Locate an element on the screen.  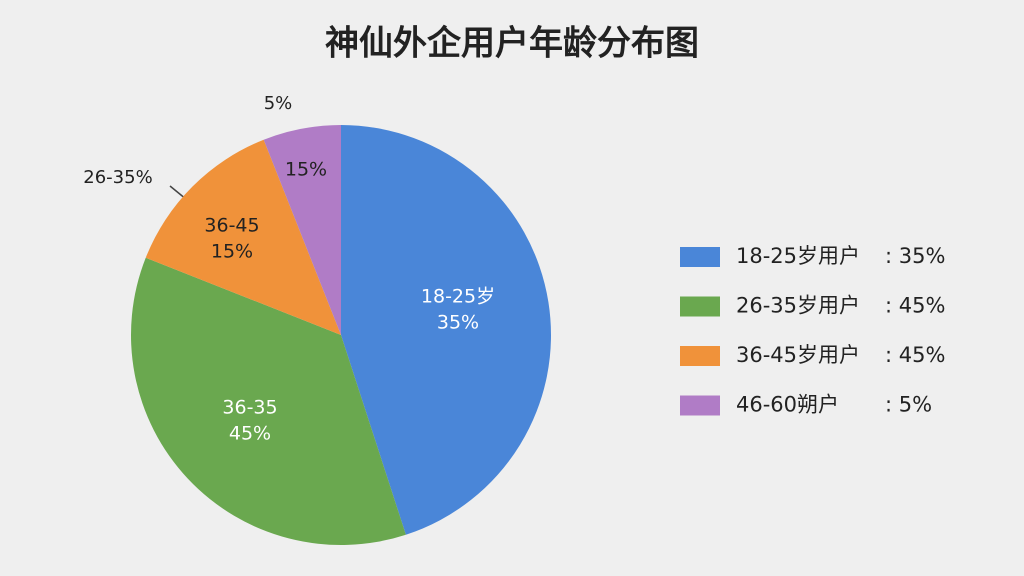
chart-title: 神仙外企用户年龄分布图 is located at coordinates (512, 44).